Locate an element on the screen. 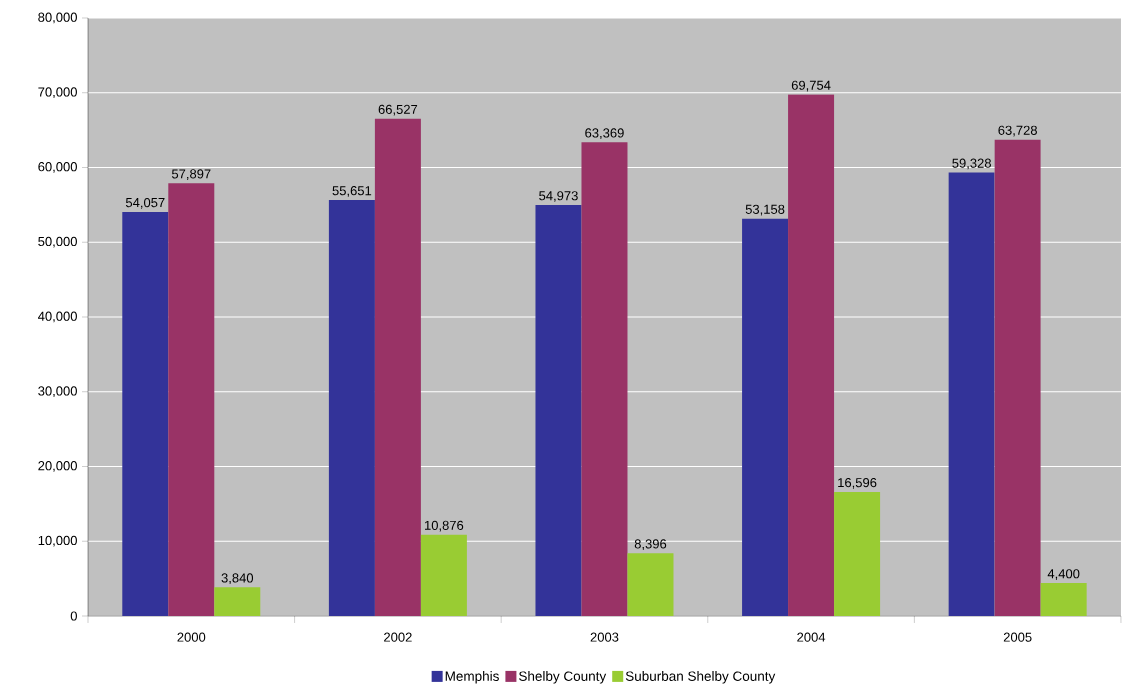  x-tick-label: 2004 is located at coordinates (811, 637).